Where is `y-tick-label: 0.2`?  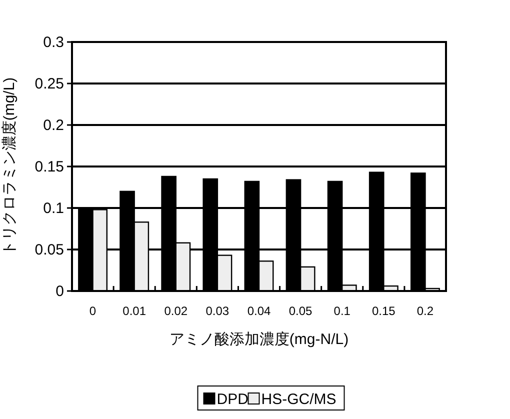 y-tick-label: 0.2 is located at coordinates (53, 125).